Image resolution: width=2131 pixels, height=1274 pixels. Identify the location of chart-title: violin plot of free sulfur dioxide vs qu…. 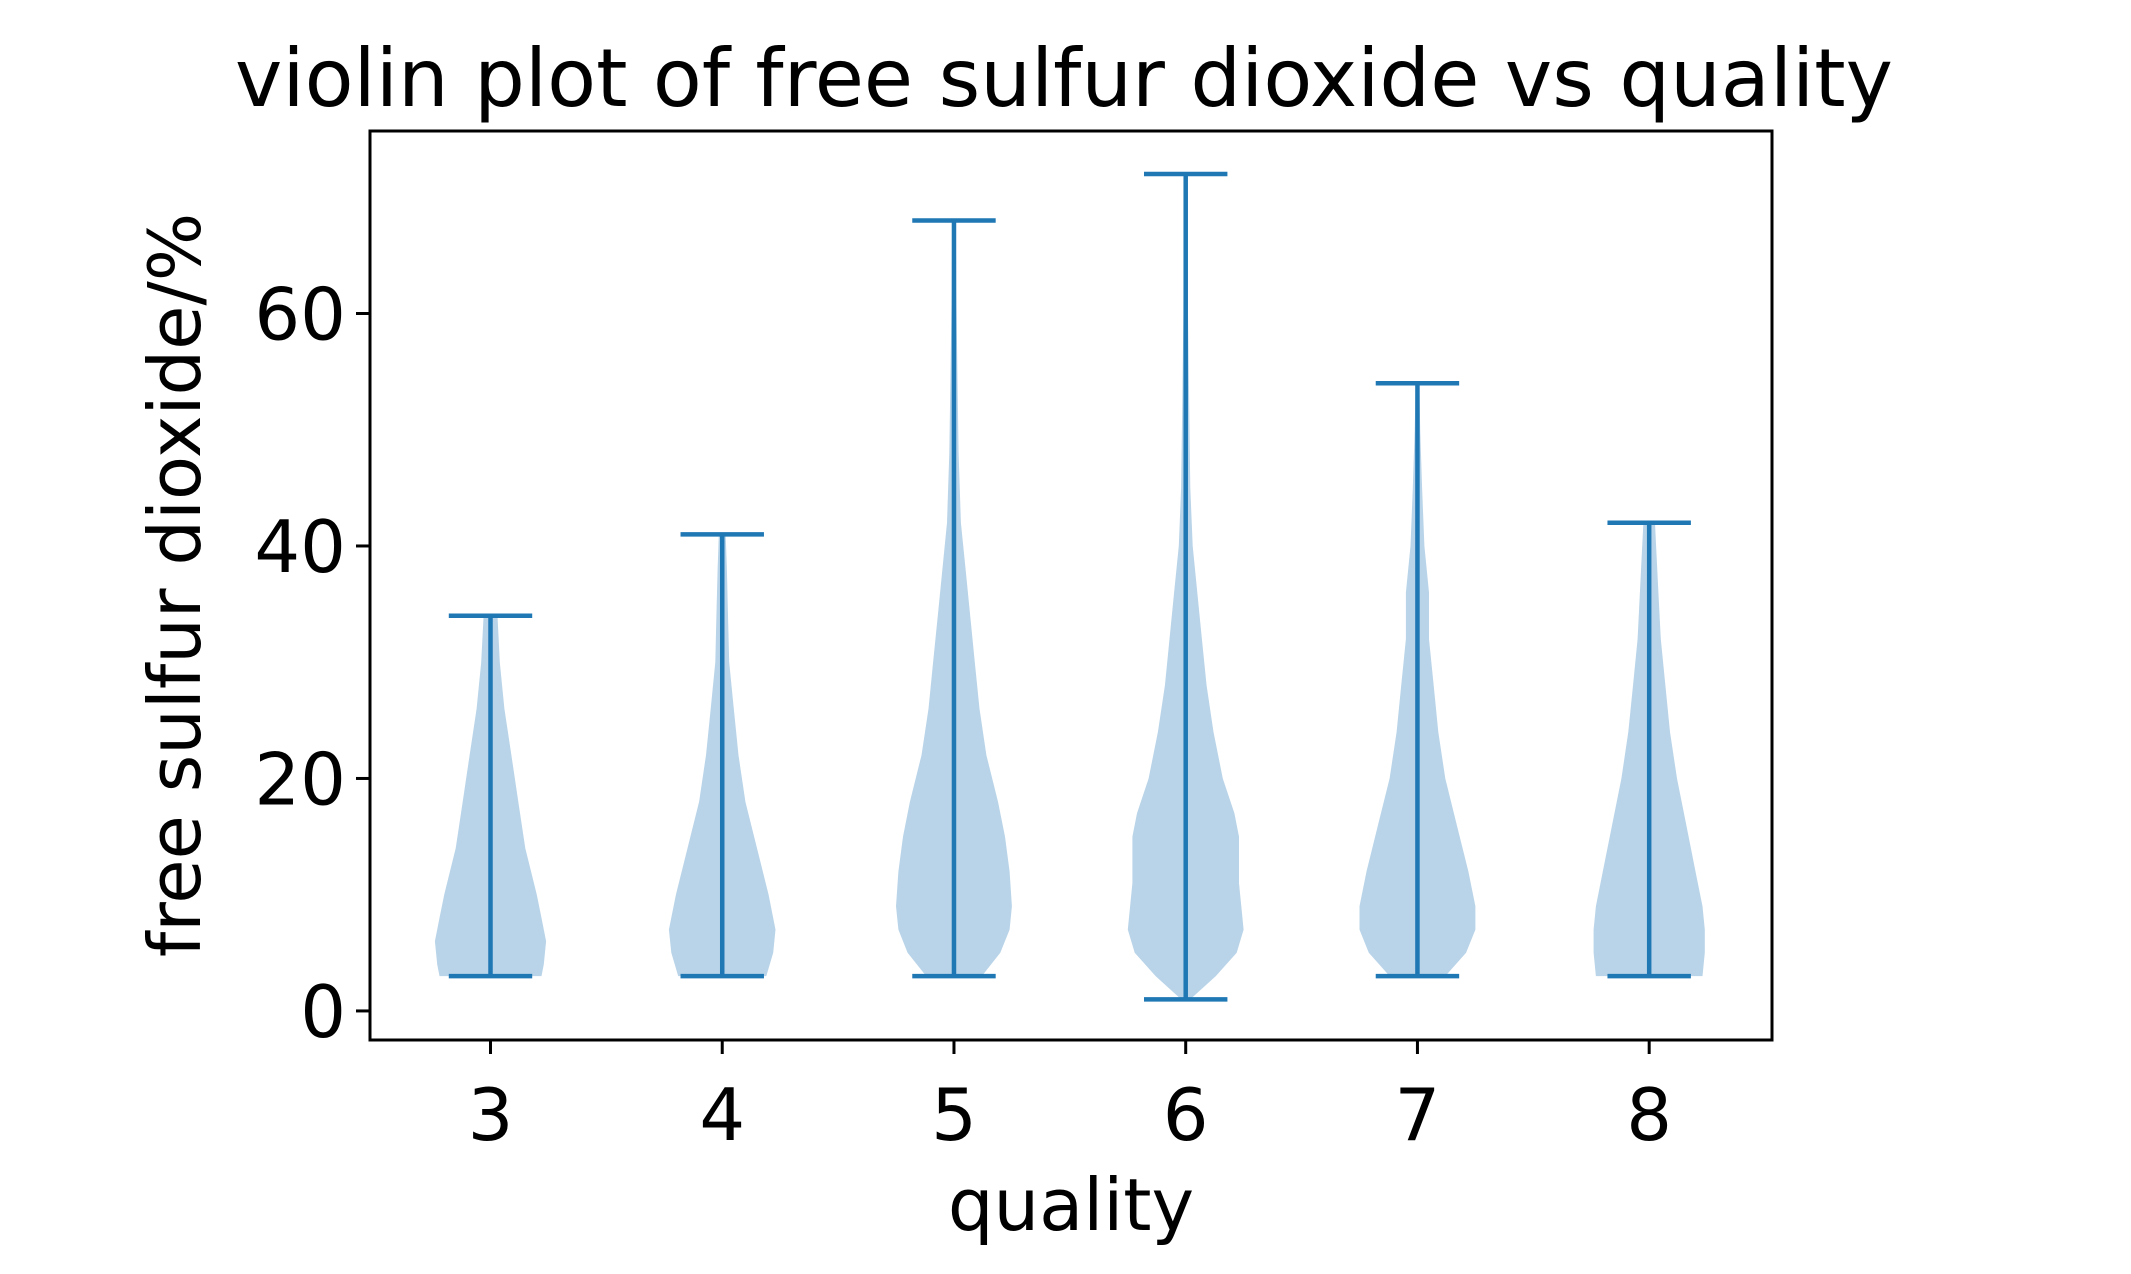
(1064, 78).